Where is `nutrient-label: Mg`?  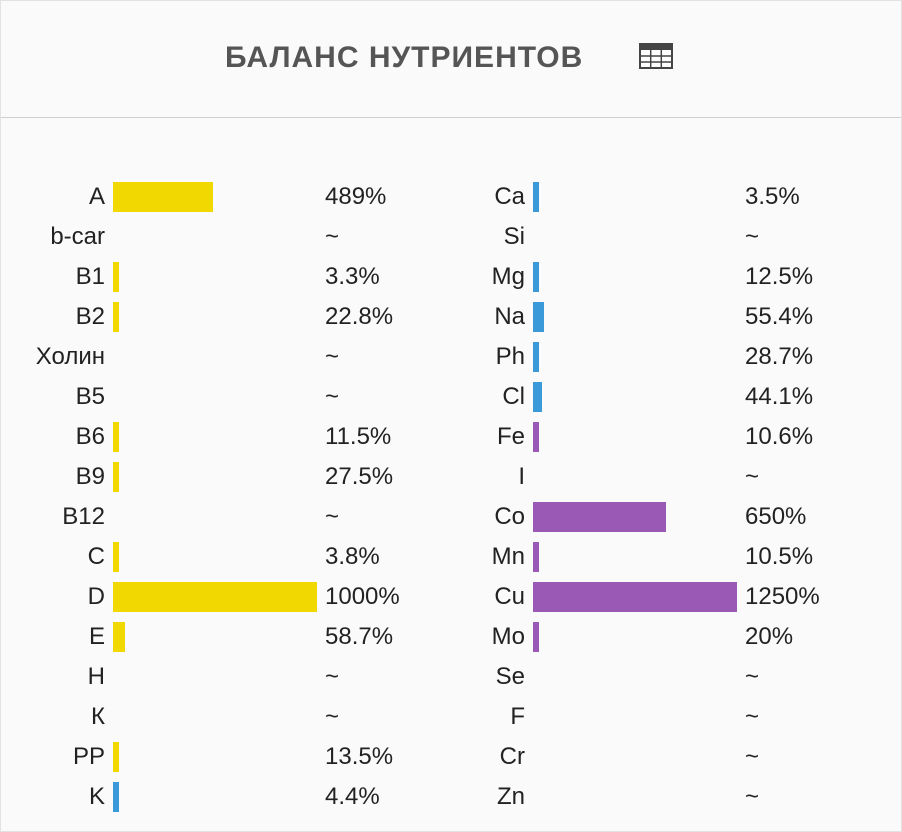
nutrient-label: Mg is located at coordinates (508, 276).